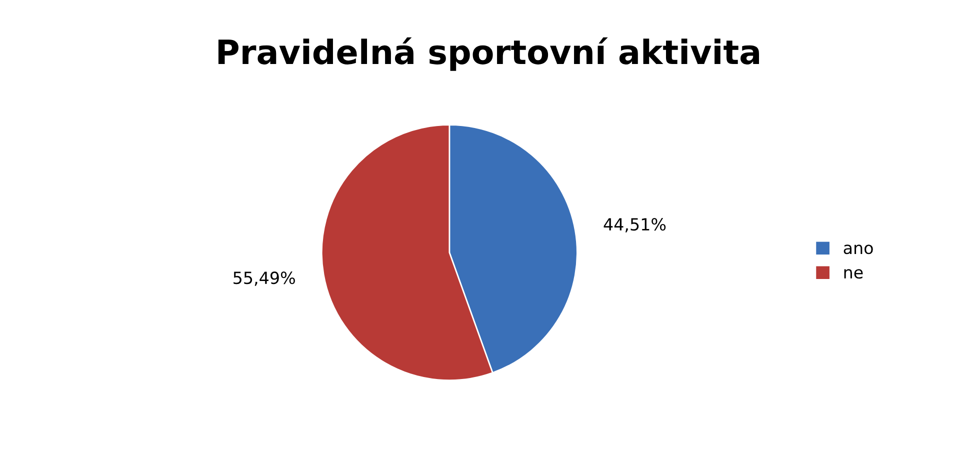 Image resolution: width=977 pixels, height=451 pixels. What do you see at coordinates (264, 279) in the screenshot?
I see `data-label: 55,49%` at bounding box center [264, 279].